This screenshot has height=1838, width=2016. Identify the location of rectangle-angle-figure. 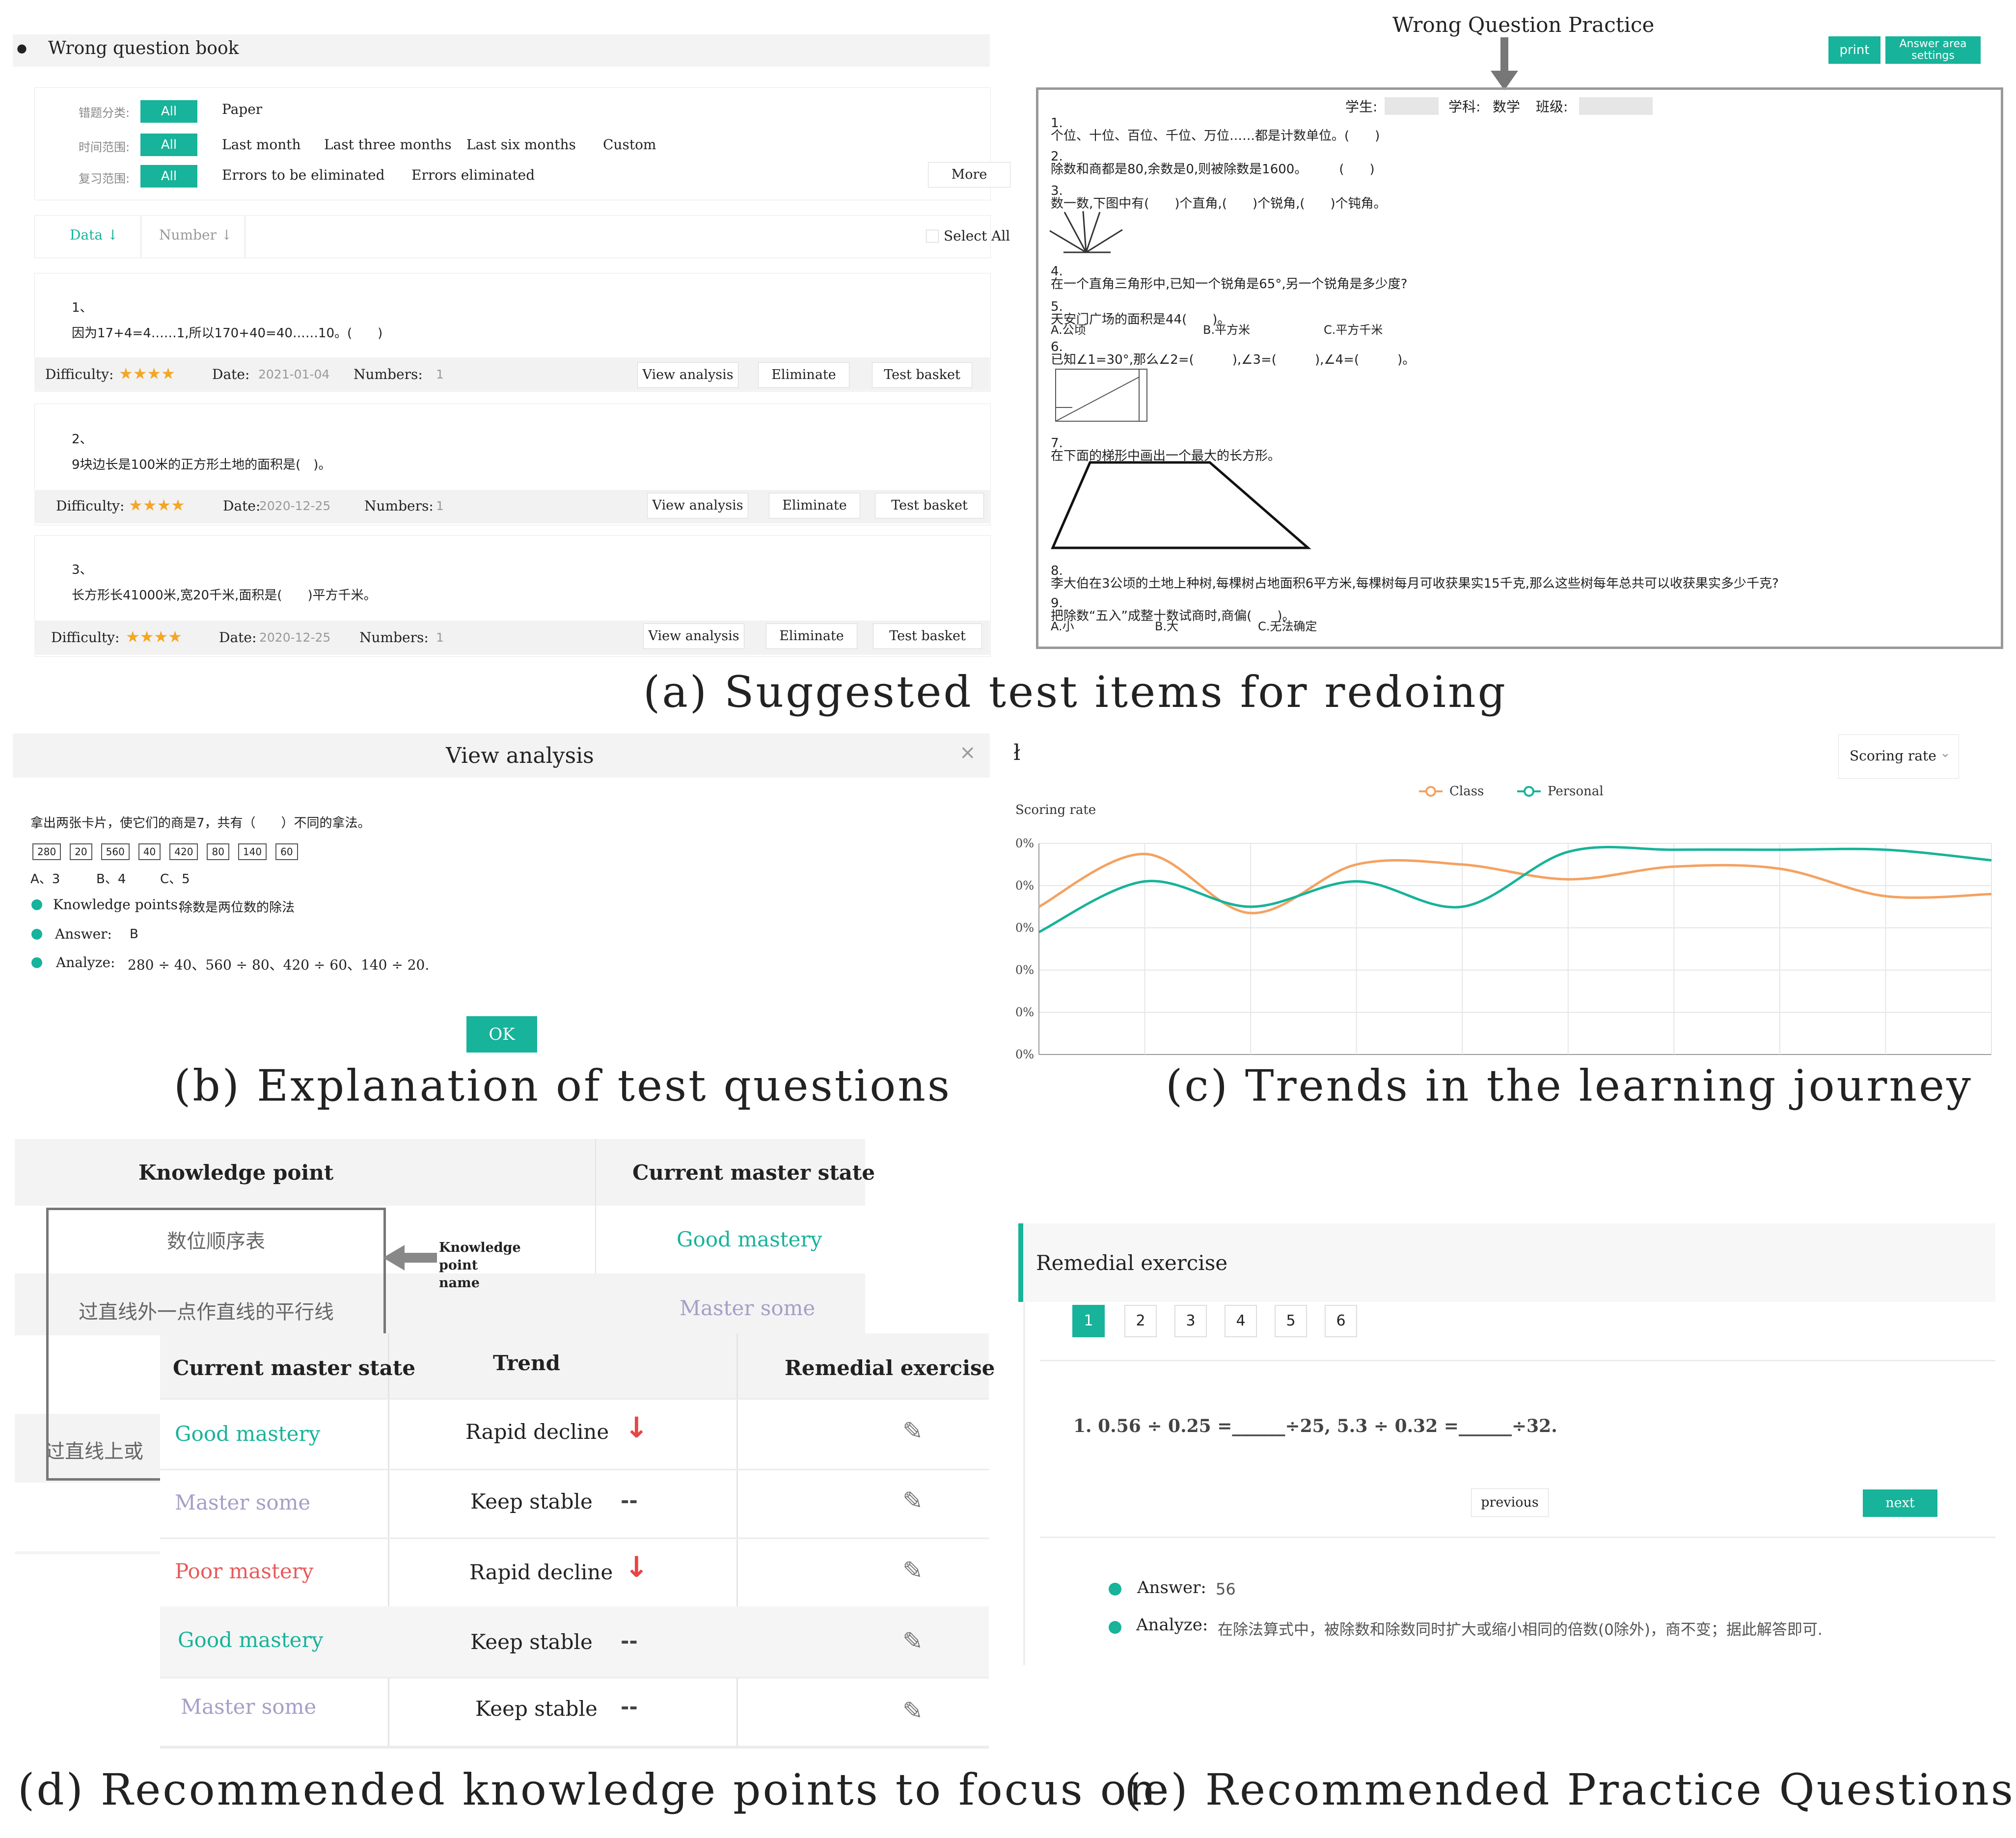
(1101, 395).